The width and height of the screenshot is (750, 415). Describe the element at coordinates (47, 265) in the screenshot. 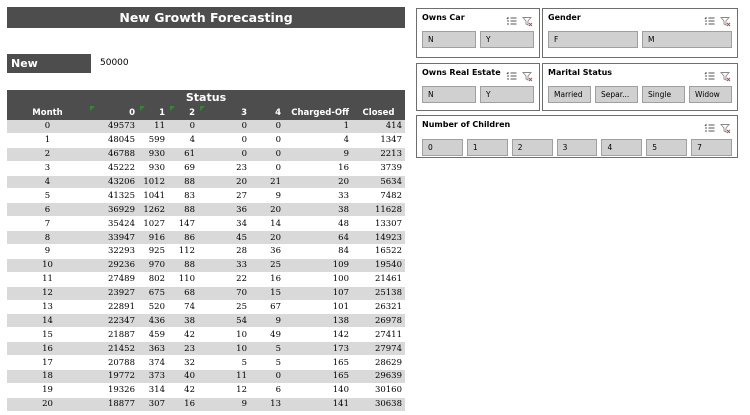

I see `month-cell: 10` at that location.